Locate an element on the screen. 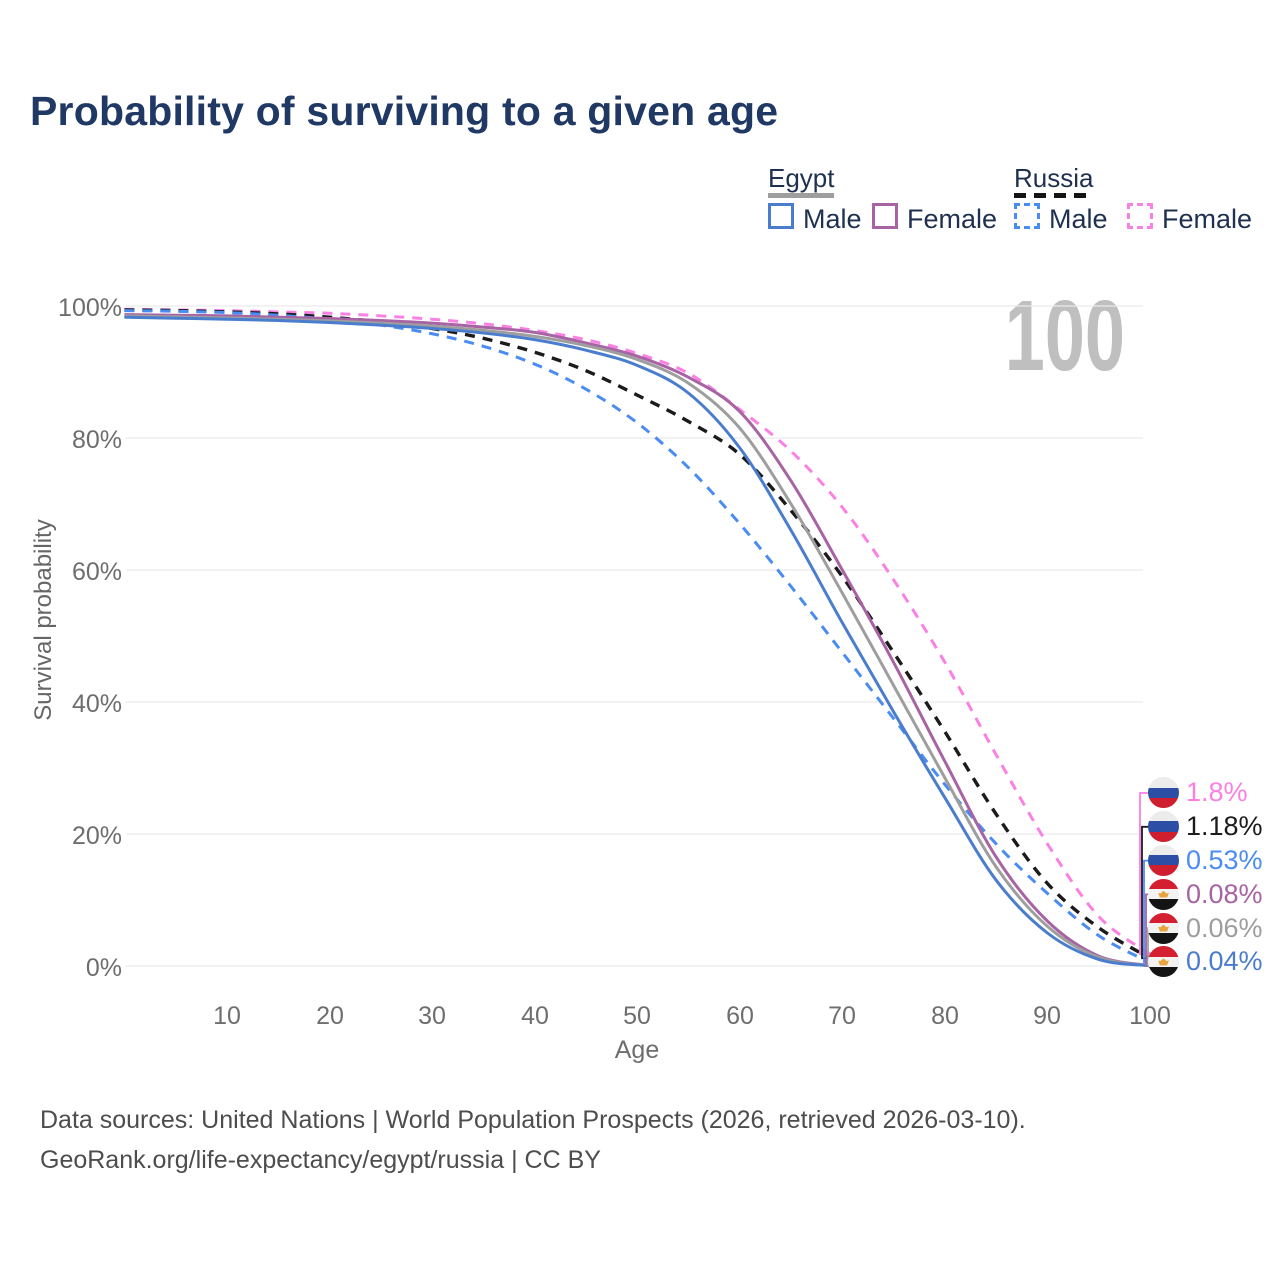 This screenshot has width=1280, height=1280. y-tick-label: 60% is located at coordinates (96, 572).